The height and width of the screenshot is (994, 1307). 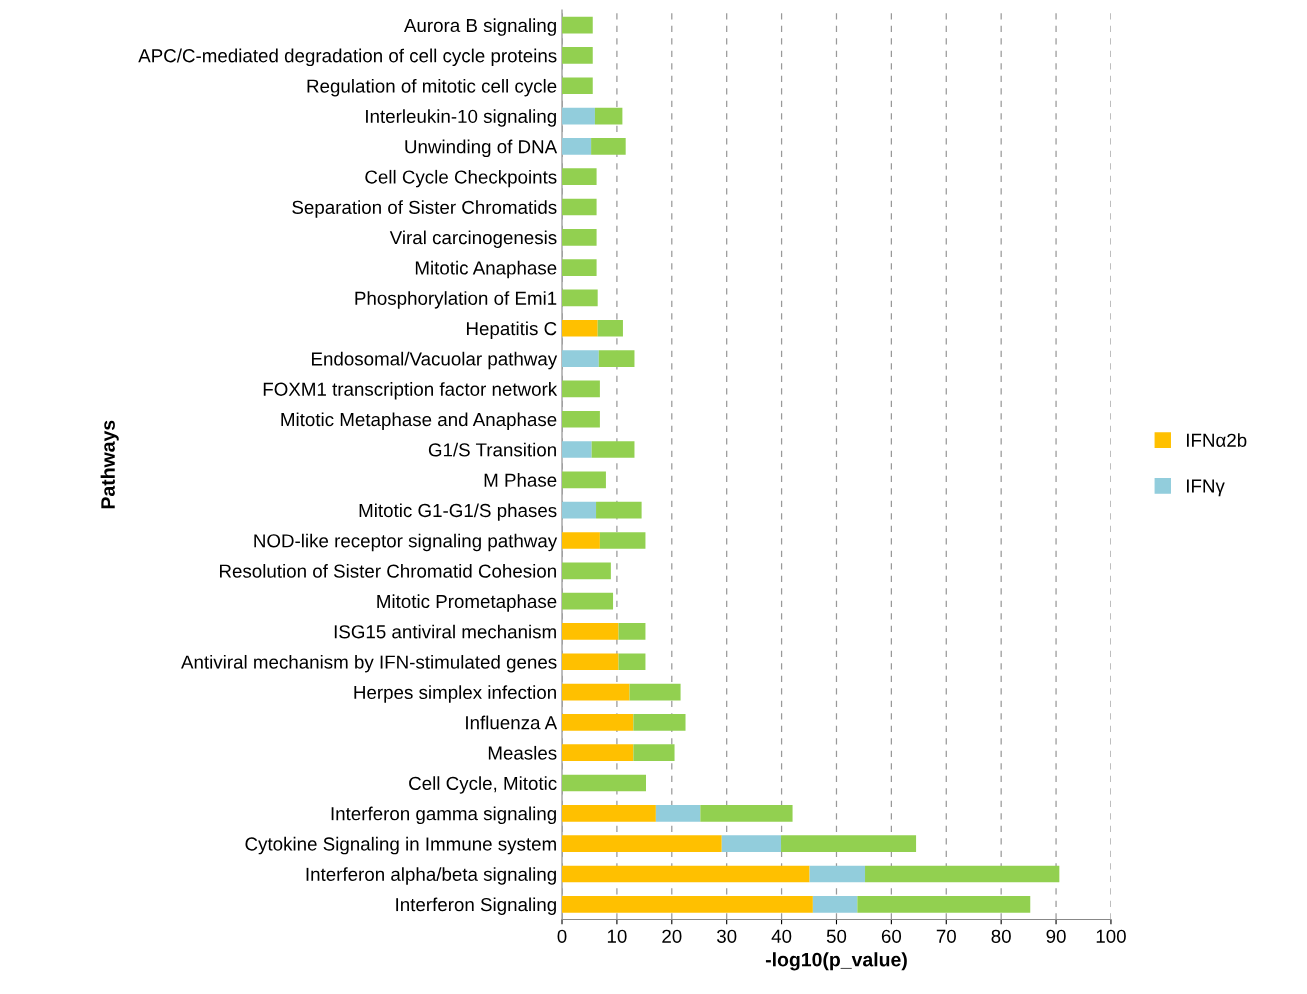 What do you see at coordinates (1111, 936) in the screenshot?
I see `x-tick-label: 100` at bounding box center [1111, 936].